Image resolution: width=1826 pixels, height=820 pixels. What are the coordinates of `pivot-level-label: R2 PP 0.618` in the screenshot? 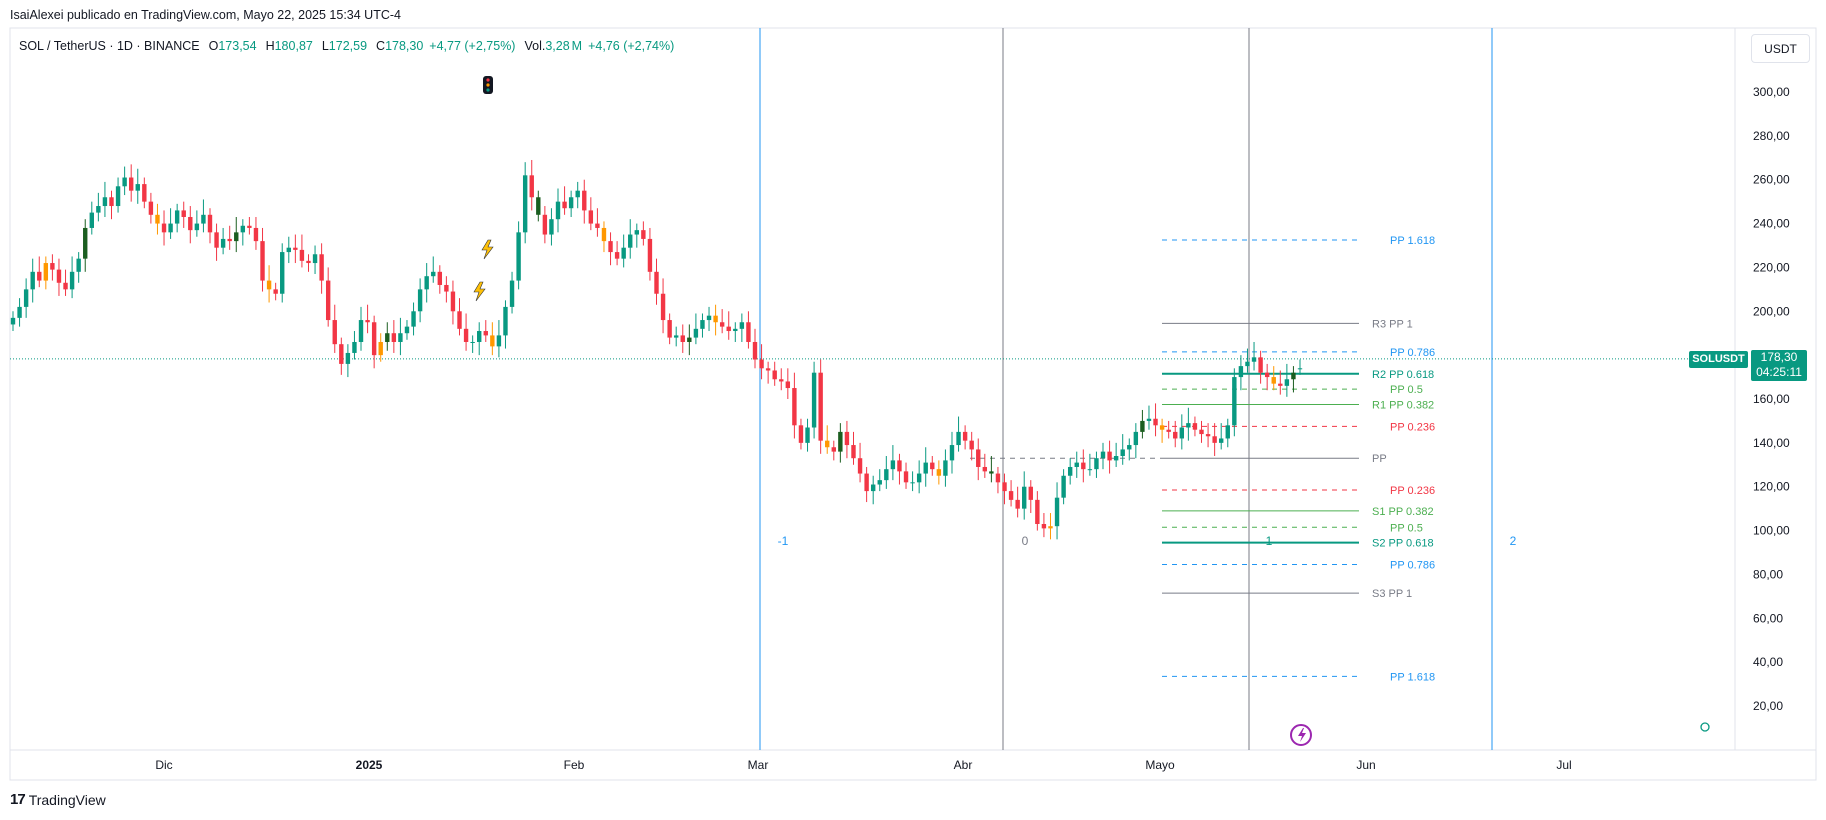 It's located at (1403, 375).